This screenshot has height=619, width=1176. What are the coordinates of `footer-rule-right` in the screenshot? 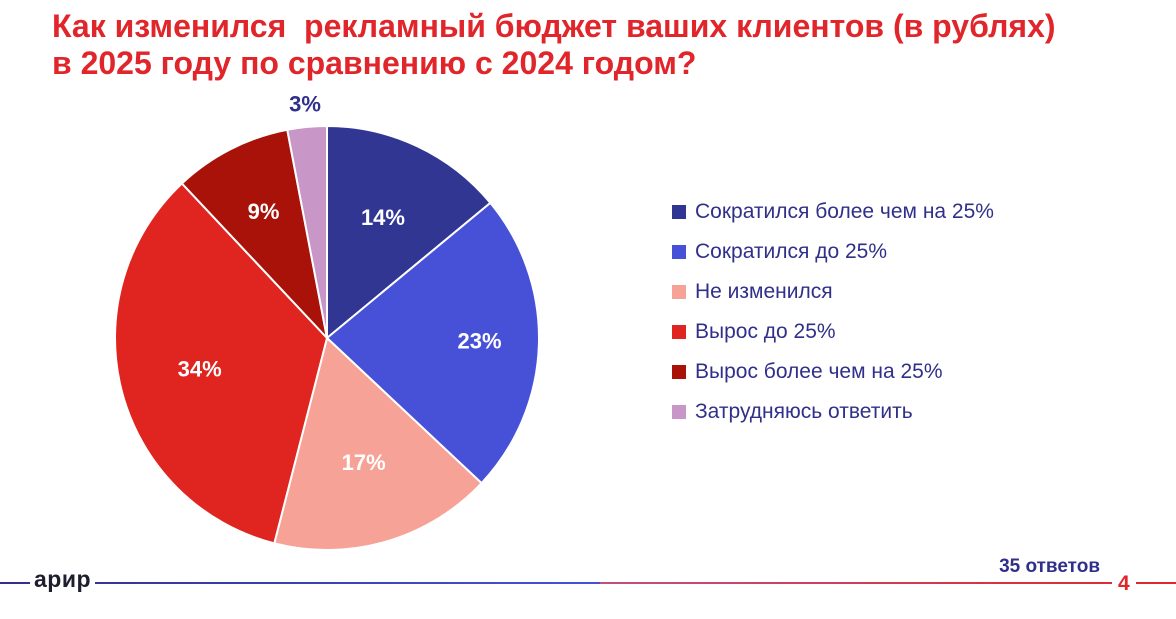 It's located at (888, 583).